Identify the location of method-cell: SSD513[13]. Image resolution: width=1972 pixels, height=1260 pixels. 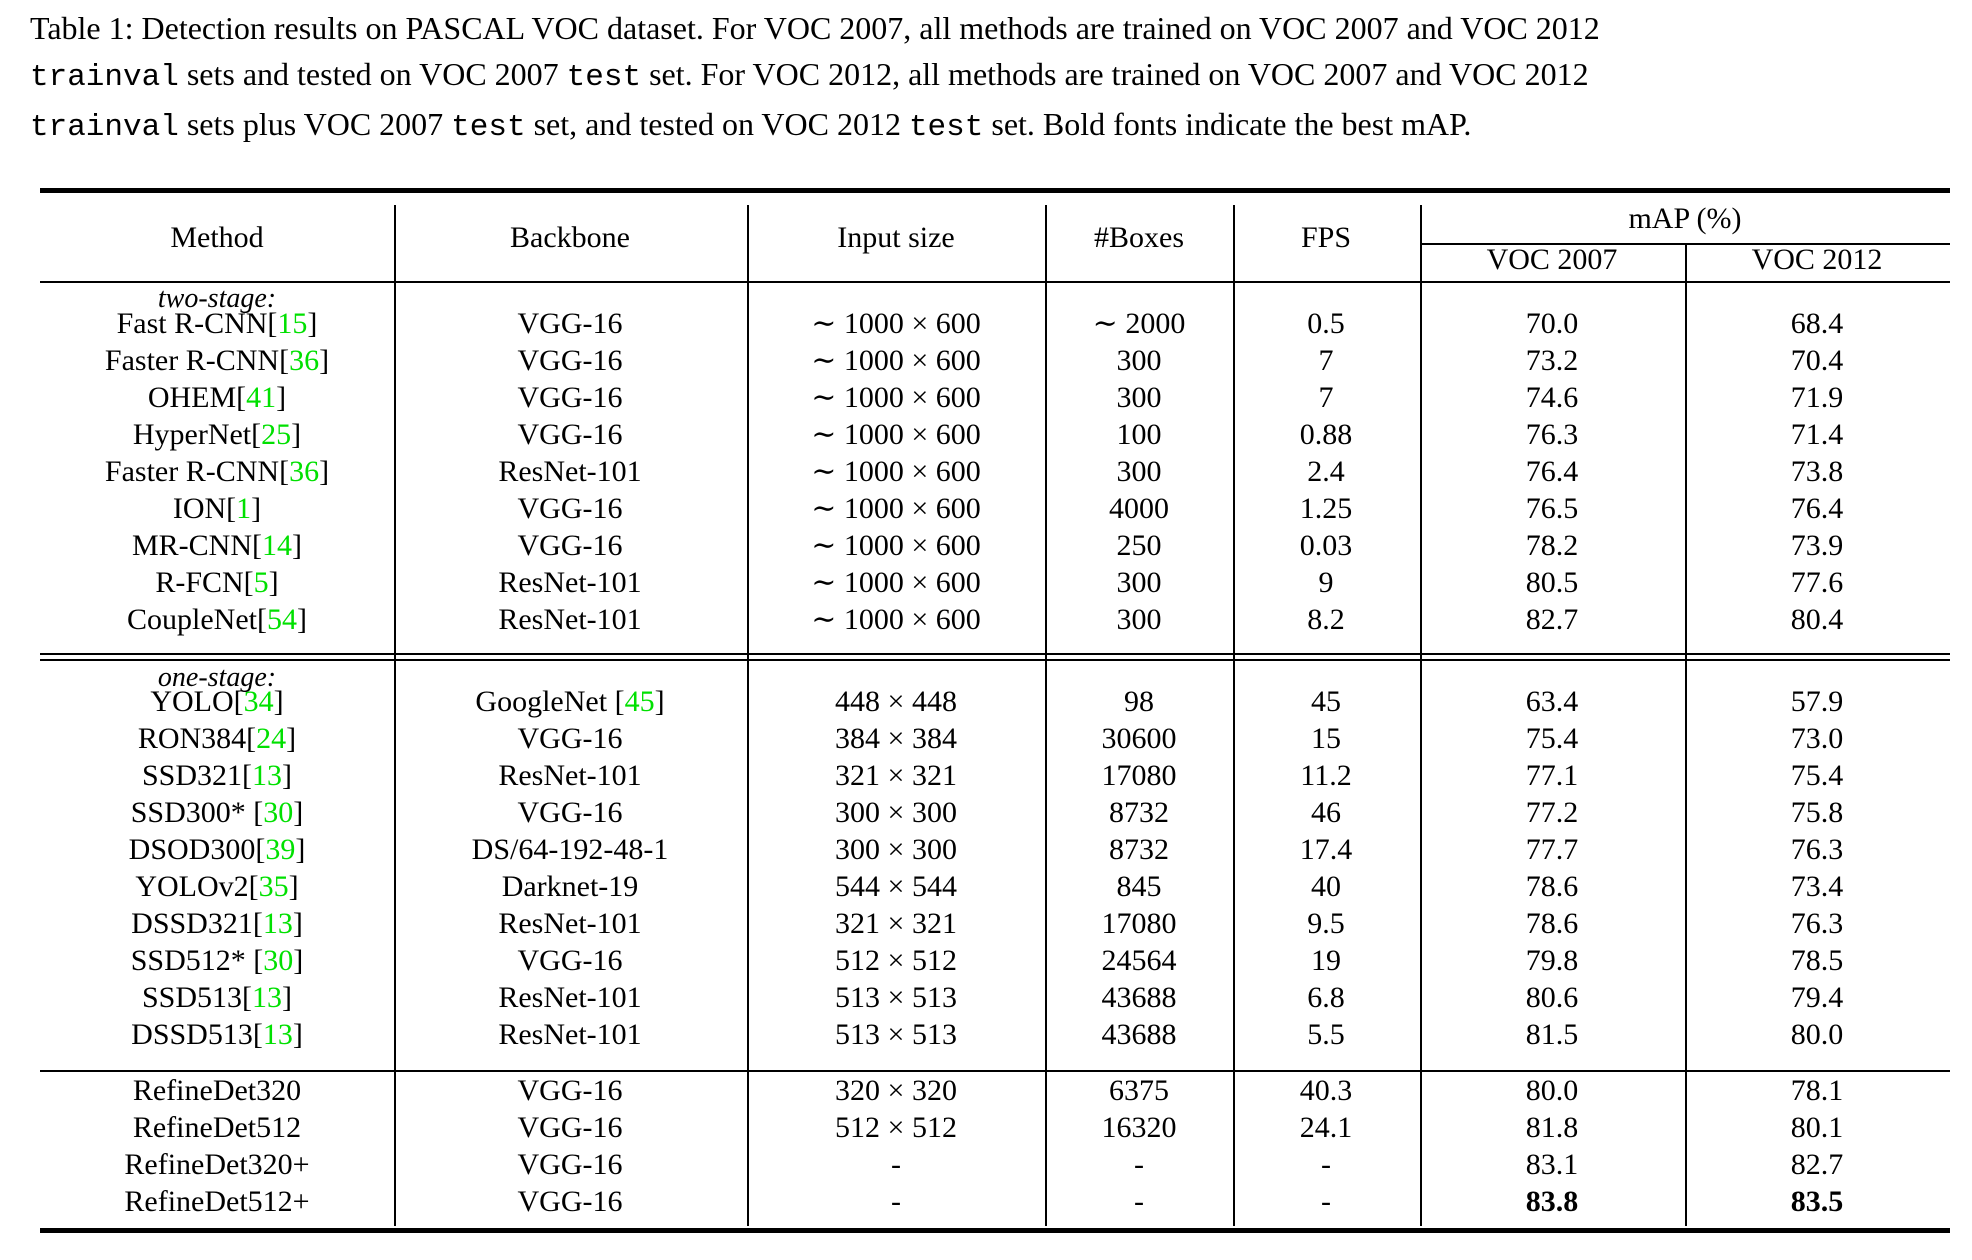
(217, 998).